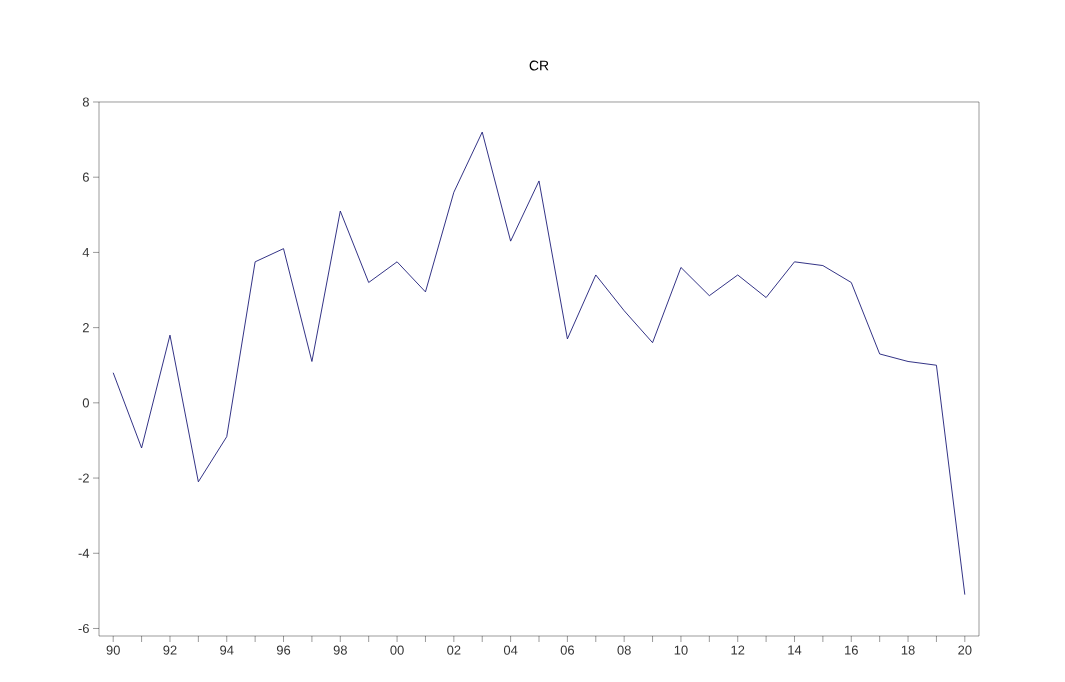 The width and height of the screenshot is (1065, 682). What do you see at coordinates (397, 650) in the screenshot?
I see `x-tick-label: 00` at bounding box center [397, 650].